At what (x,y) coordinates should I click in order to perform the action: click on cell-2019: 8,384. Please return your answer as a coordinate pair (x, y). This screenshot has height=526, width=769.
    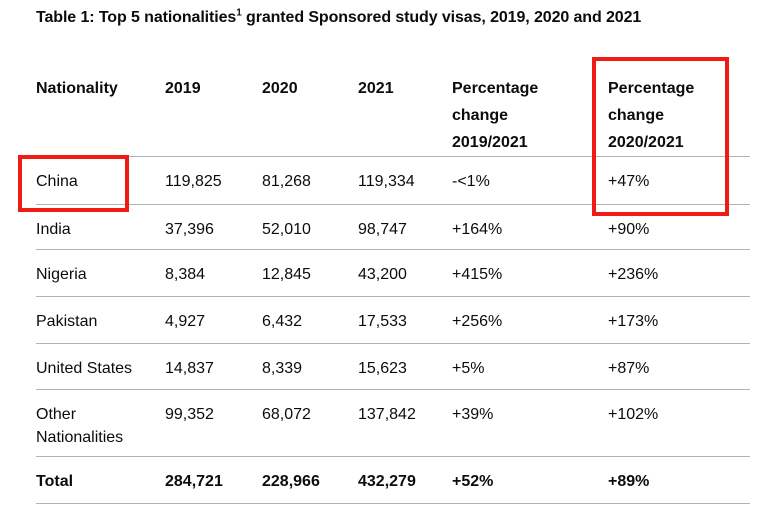
    Looking at the image, I should click on (213, 273).